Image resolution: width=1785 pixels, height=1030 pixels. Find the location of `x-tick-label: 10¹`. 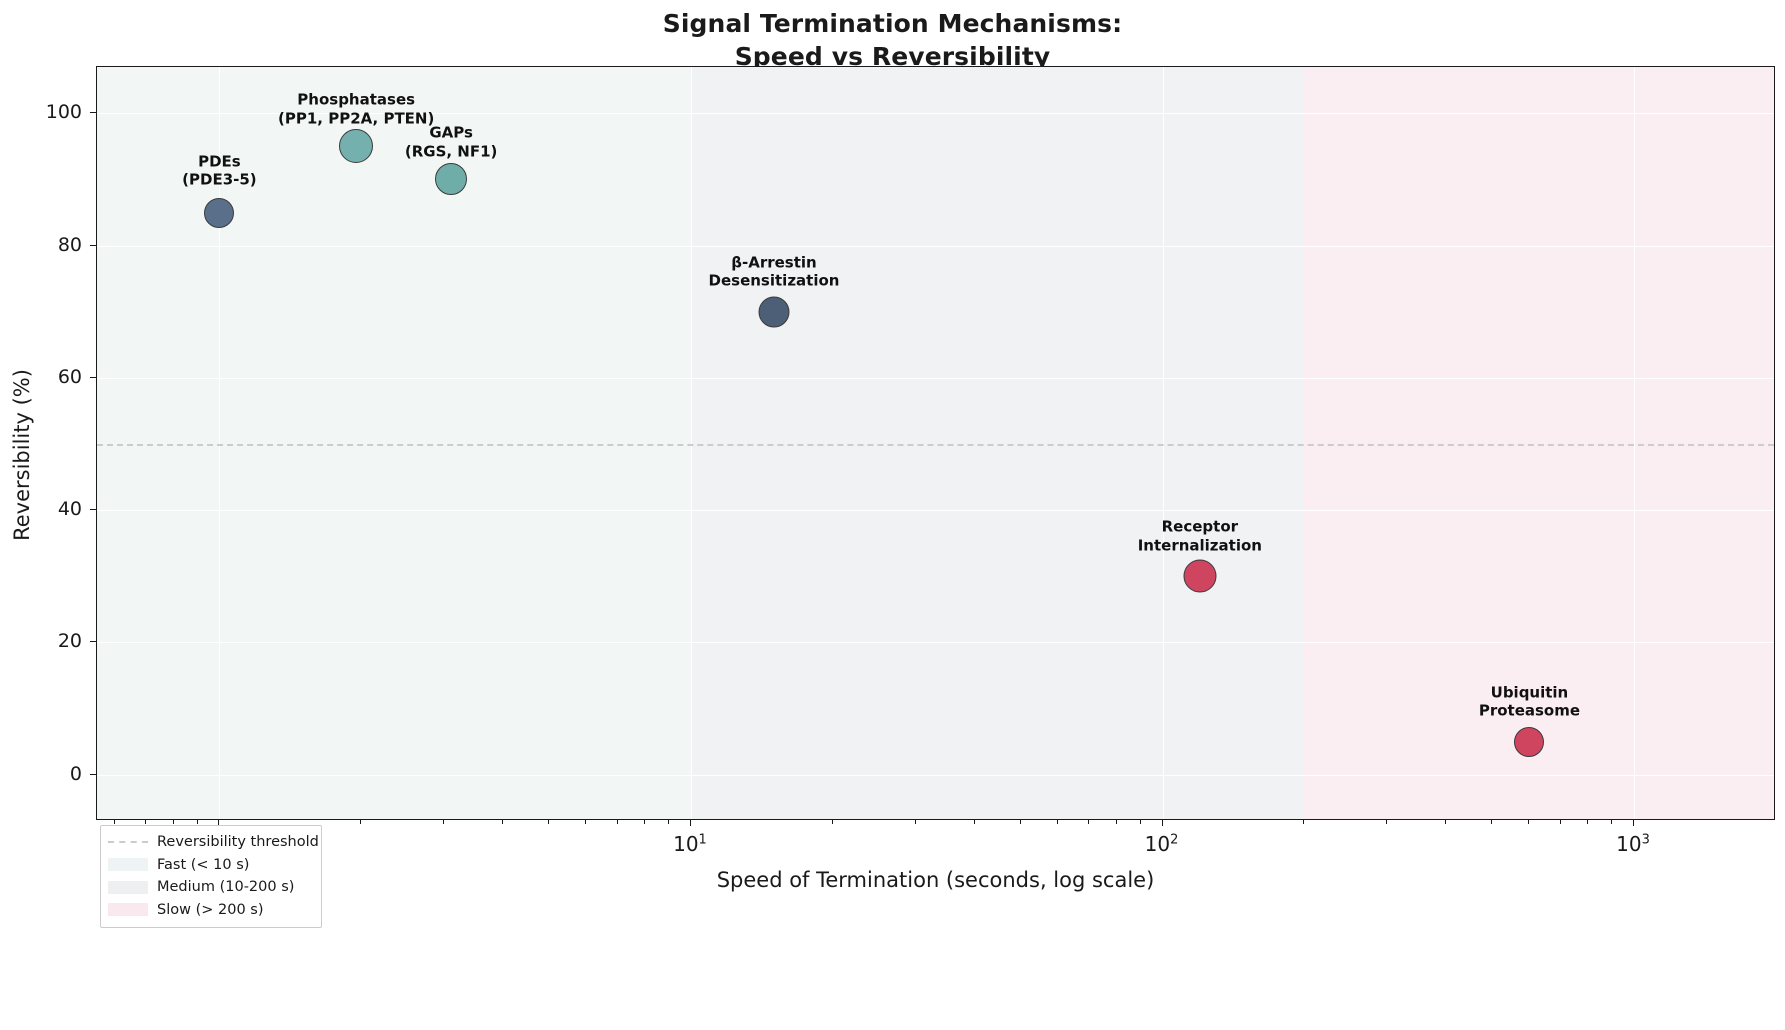

x-tick-label: 10¹ is located at coordinates (690, 844).